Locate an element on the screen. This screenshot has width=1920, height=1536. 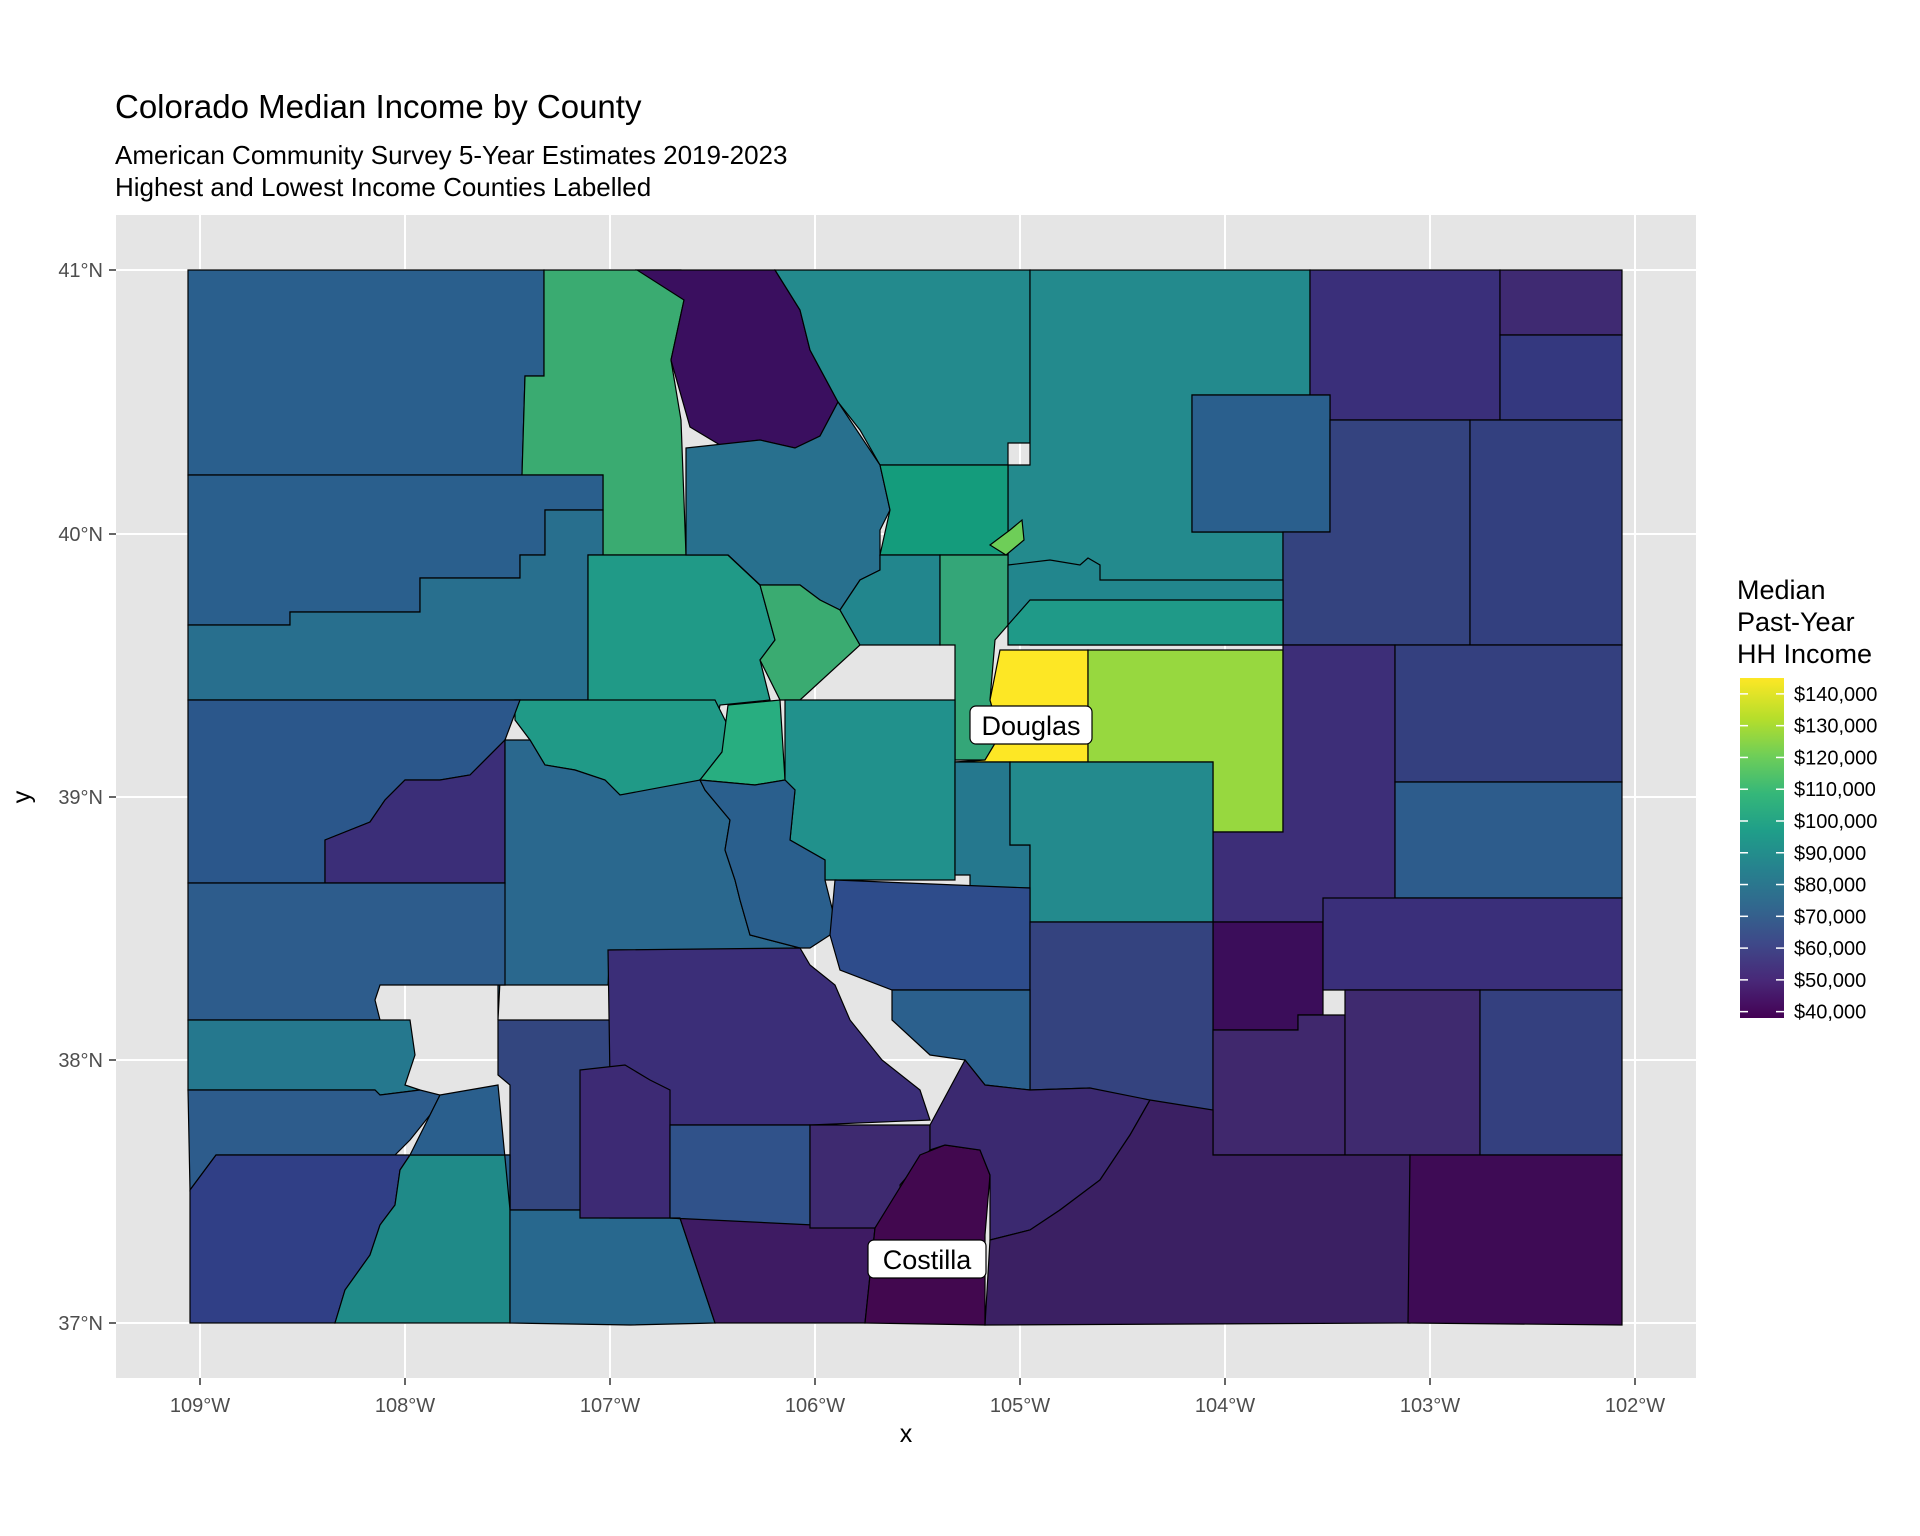
county-fremont is located at coordinates (930, 935).